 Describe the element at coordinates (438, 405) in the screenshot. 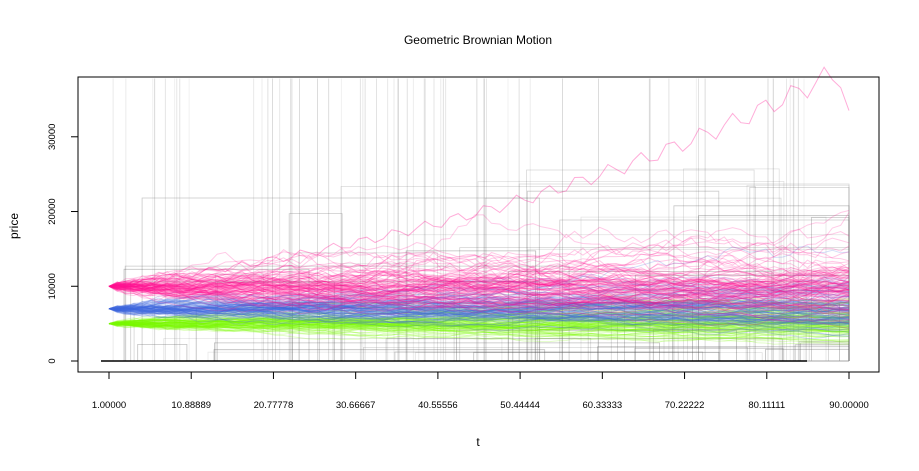

I see `x-tick-label: 40.55556` at that location.